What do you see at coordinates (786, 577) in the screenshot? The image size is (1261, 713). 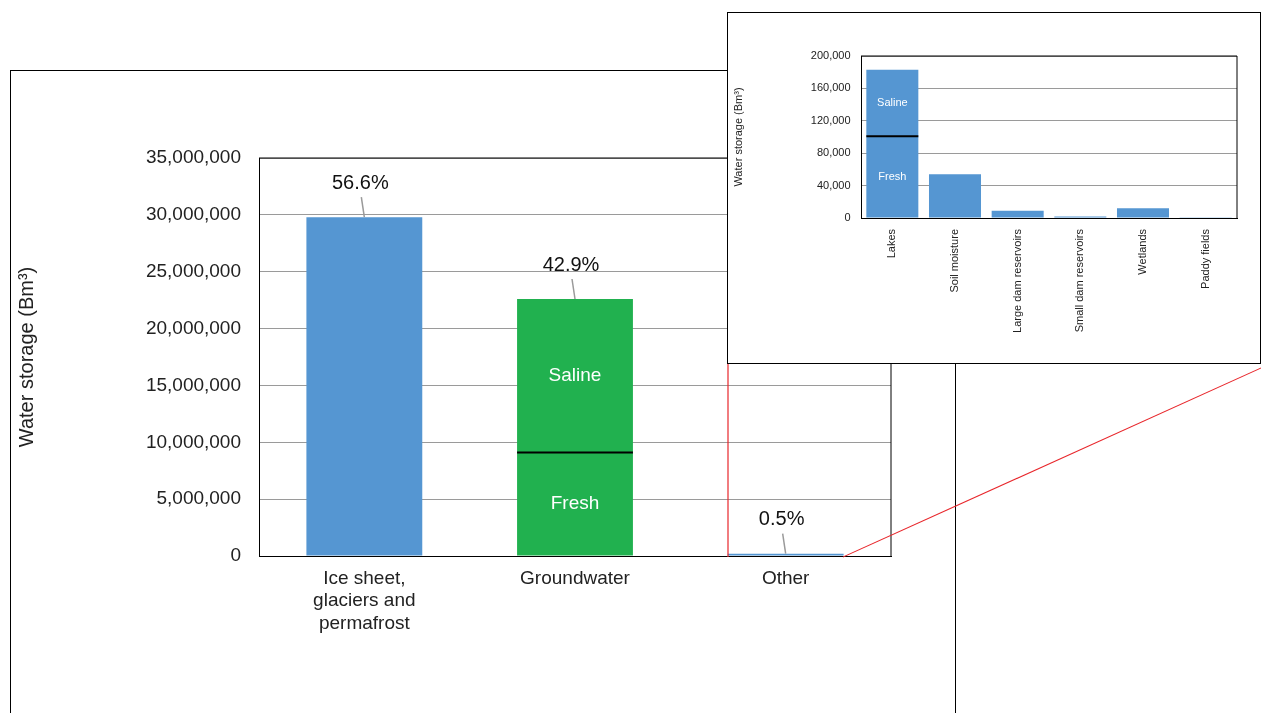 I see `x-tick-label: Other` at bounding box center [786, 577].